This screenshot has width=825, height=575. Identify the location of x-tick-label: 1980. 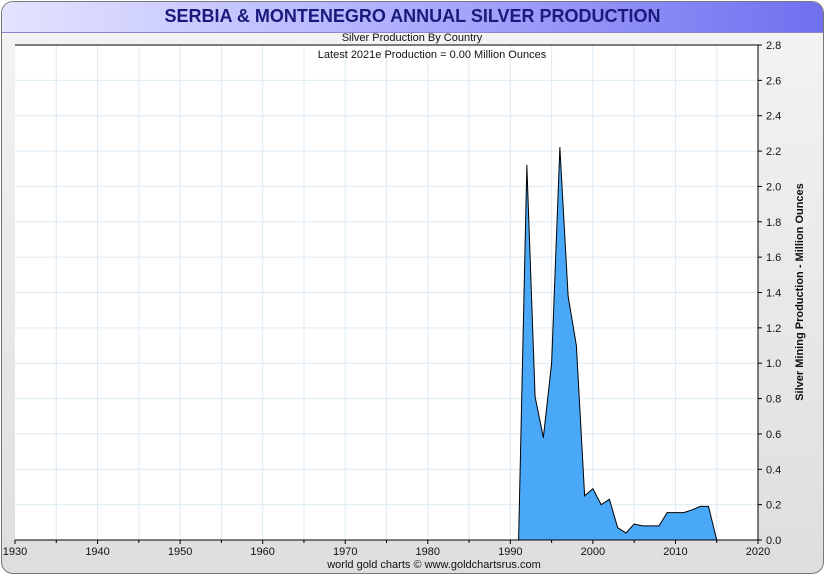
(428, 552).